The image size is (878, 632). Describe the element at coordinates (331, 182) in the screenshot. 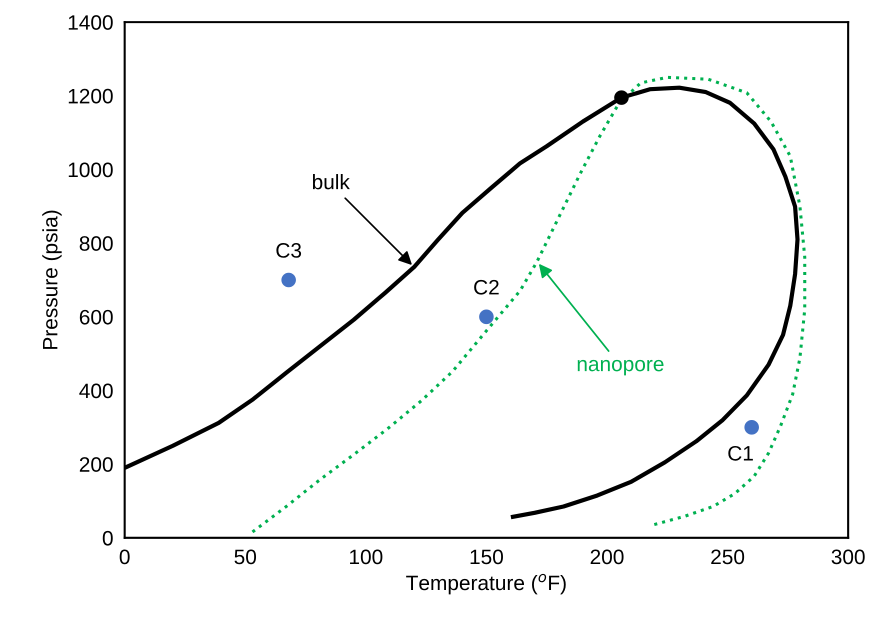

I see `text: bulk` at that location.